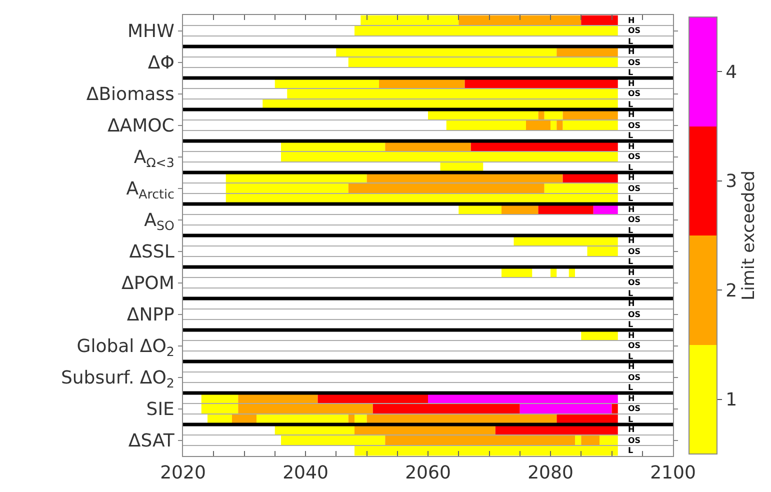  What do you see at coordinates (150, 190) in the screenshot?
I see `text: A$_{Arctic}$` at bounding box center [150, 190].